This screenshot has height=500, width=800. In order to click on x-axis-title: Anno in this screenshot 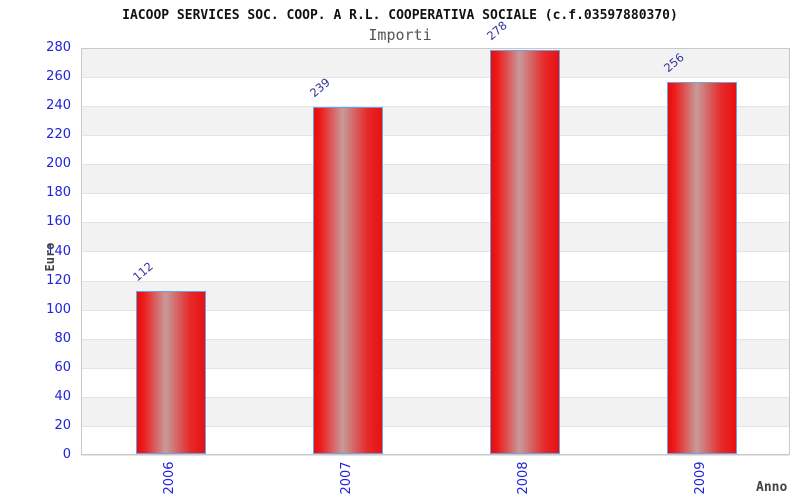, I will do `click(772, 487)`.